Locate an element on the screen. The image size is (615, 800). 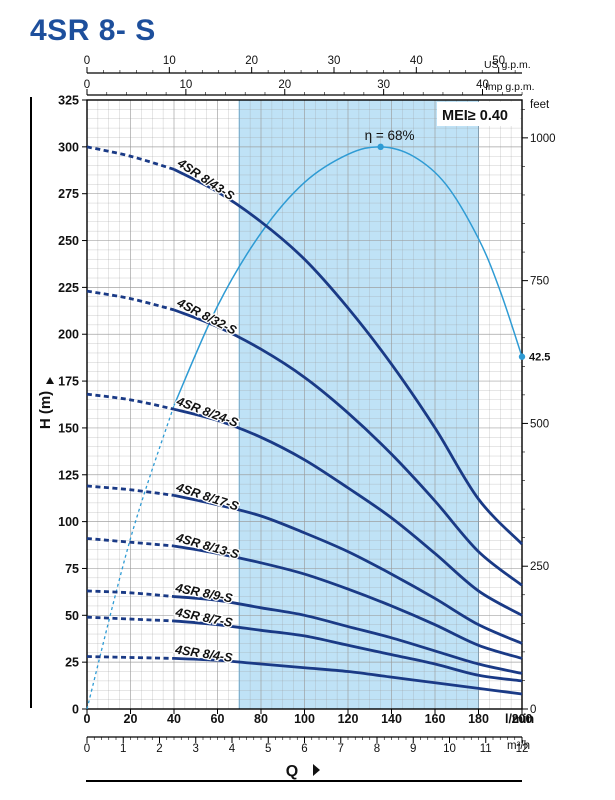
x-tick-label: 200 is located at coordinates (522, 719).